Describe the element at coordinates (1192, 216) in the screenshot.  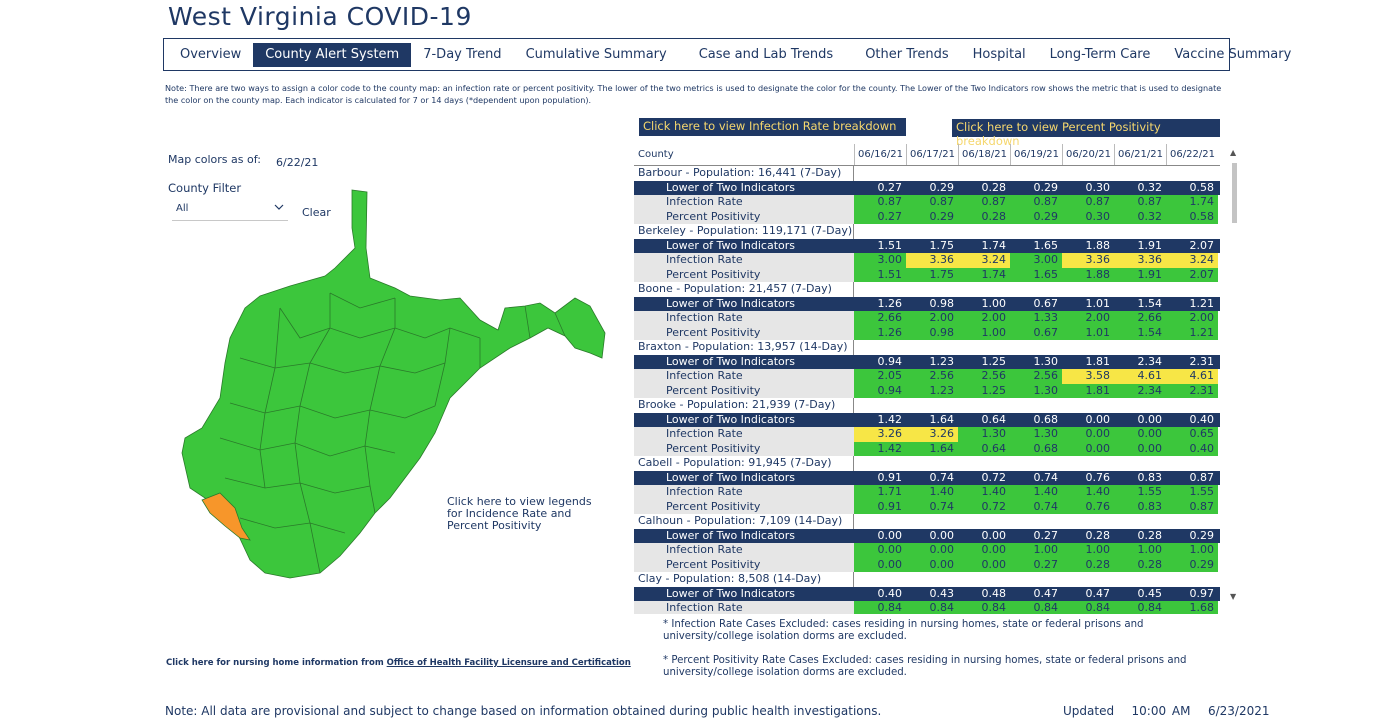
I see `table-cell: 0.58` at that location.